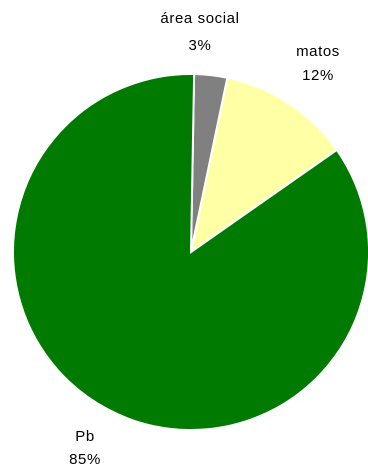 This screenshot has width=368, height=464. What do you see at coordinates (200, 45) in the screenshot?
I see `slice-percent-label: 3%` at bounding box center [200, 45].